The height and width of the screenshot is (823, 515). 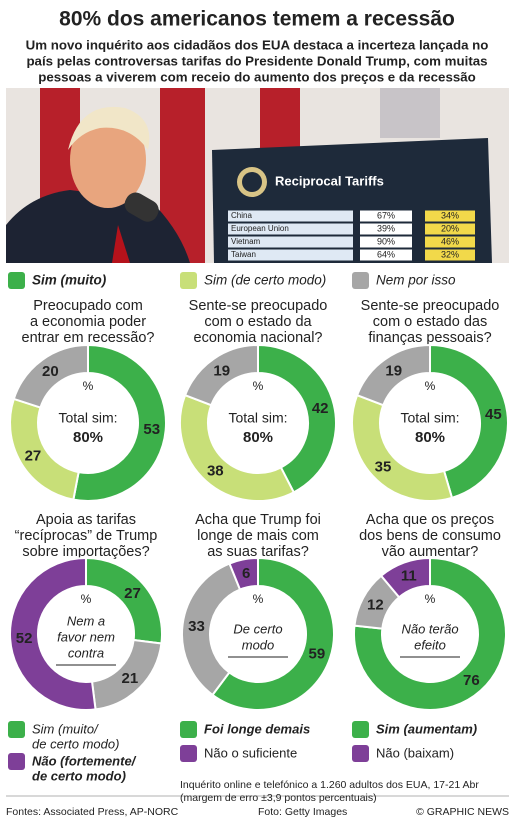 What do you see at coordinates (493, 414) in the screenshot?
I see `value-label: 45` at bounding box center [493, 414].